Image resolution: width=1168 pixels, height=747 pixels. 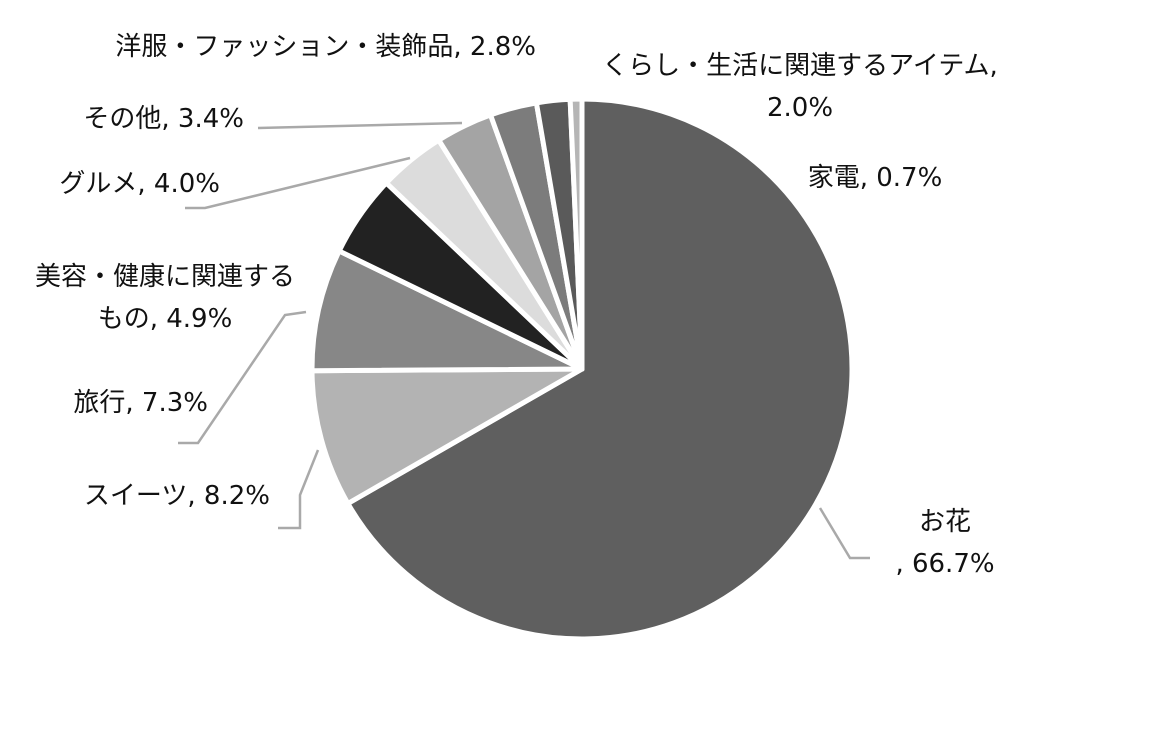 I want to click on slice-label-4-line-0: グルメ, 4.0%, so click(x=139, y=184).